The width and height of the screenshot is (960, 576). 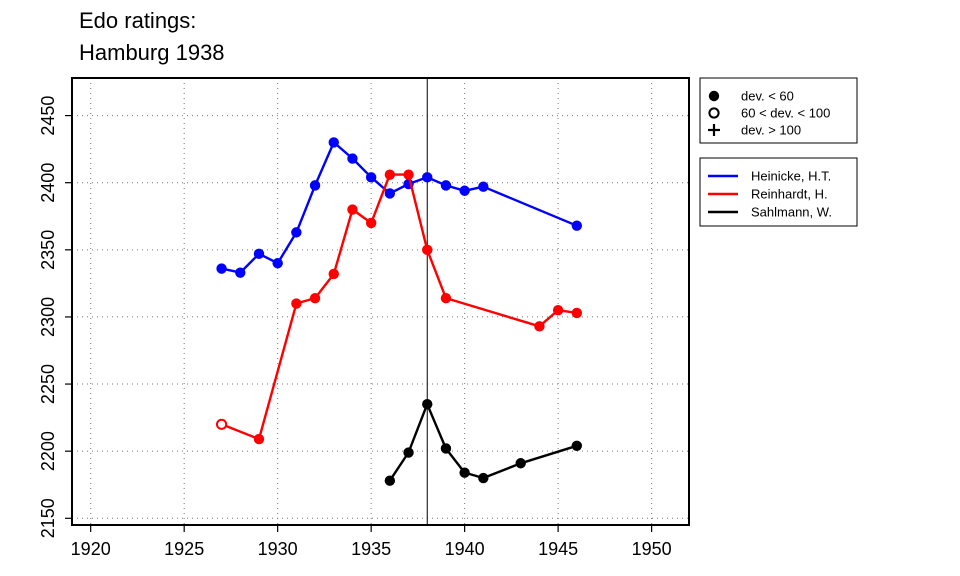 I want to click on x-tick-label: 1920, so click(x=91, y=549).